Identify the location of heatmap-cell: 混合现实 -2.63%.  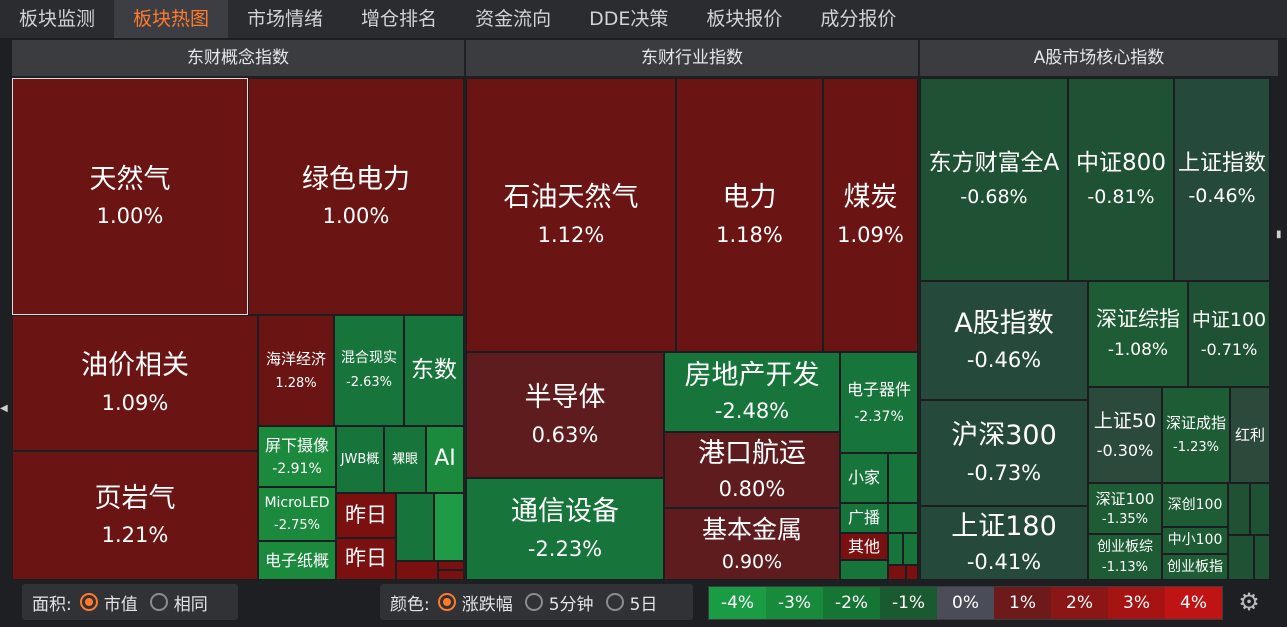
(369, 370).